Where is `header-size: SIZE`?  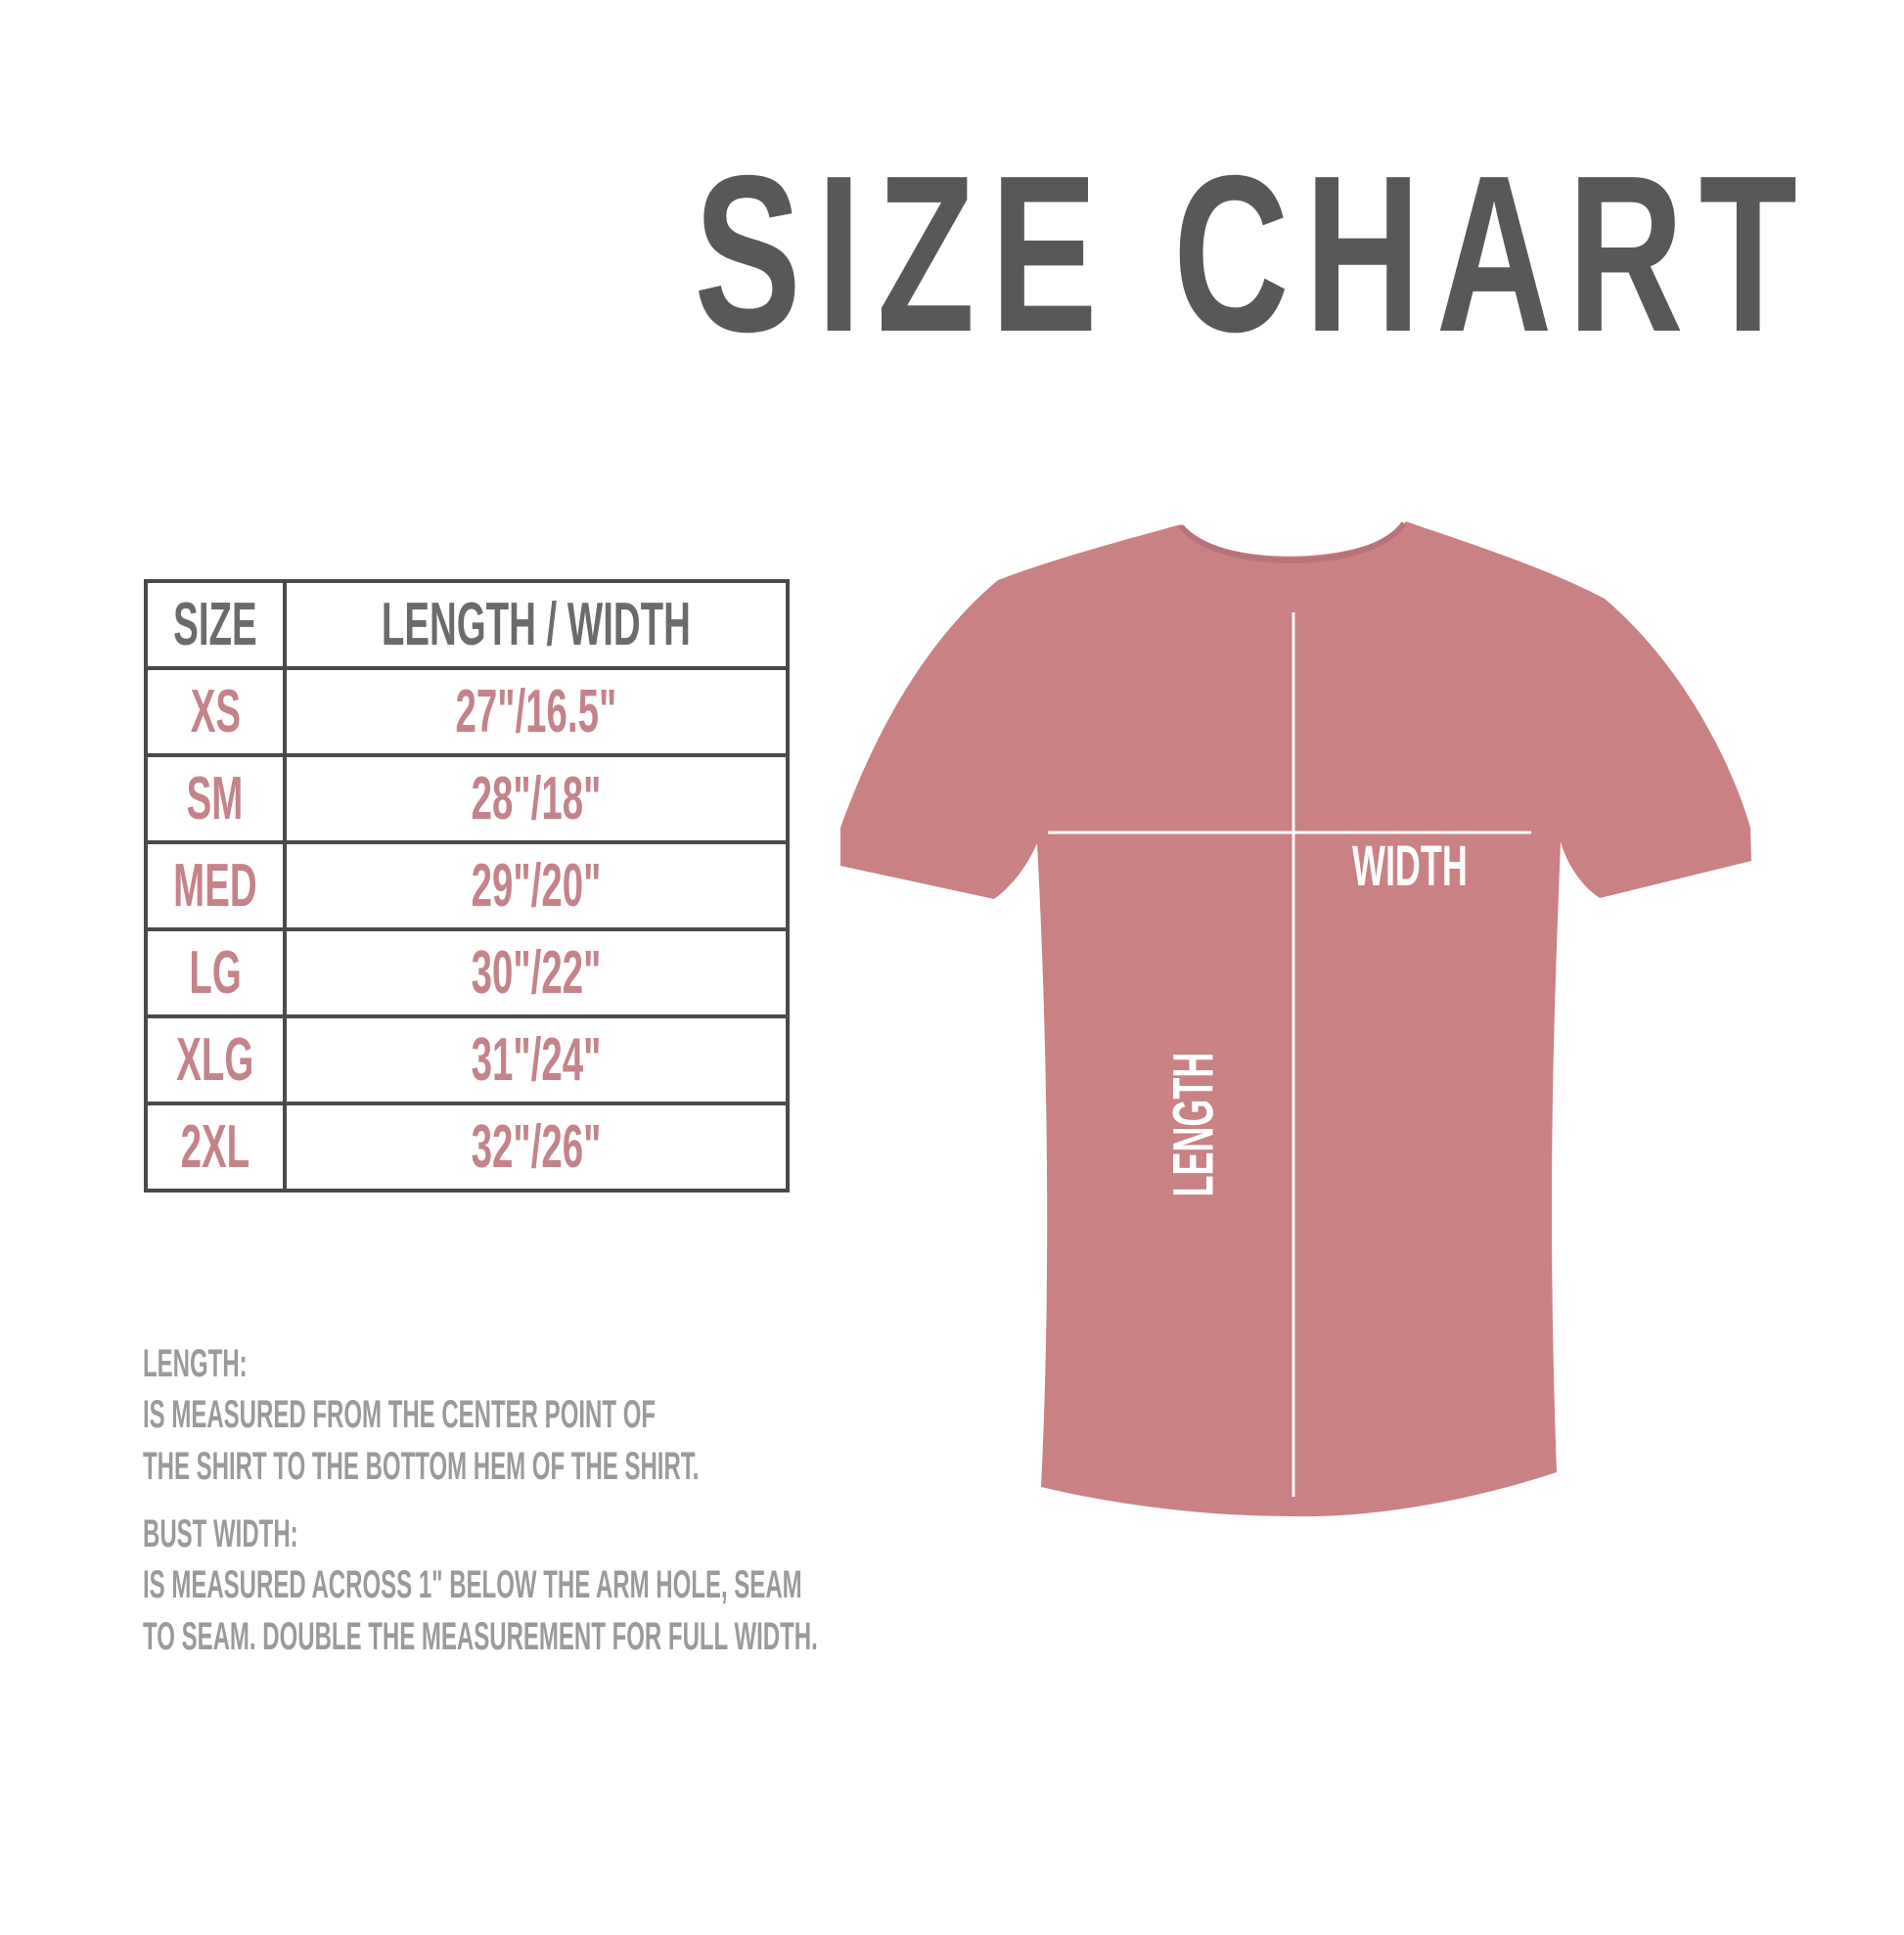 header-size: SIZE is located at coordinates (215, 624).